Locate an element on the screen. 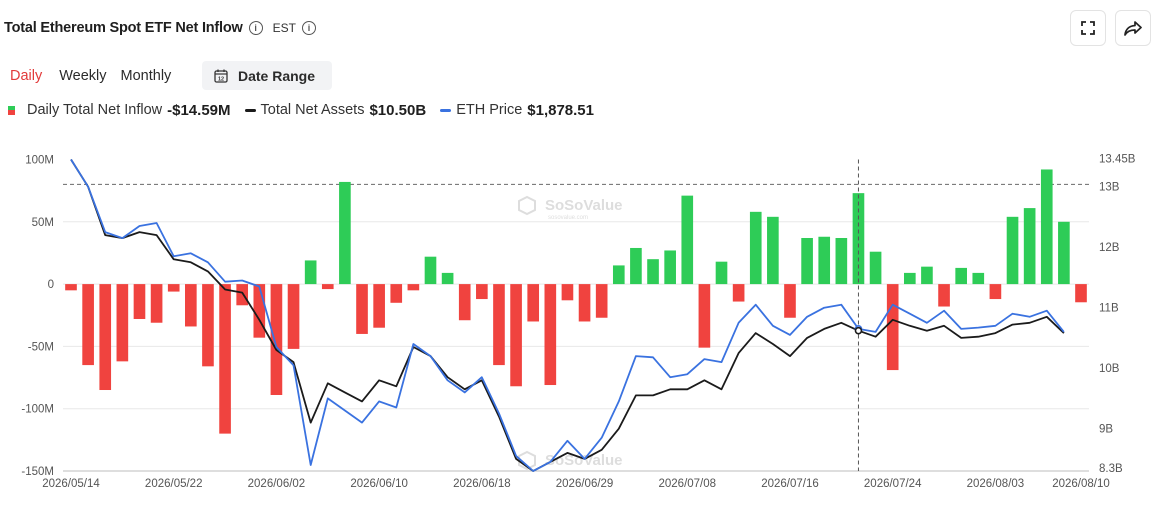  legend-item-price: ETH Price $1,878.51 is located at coordinates (517, 110).